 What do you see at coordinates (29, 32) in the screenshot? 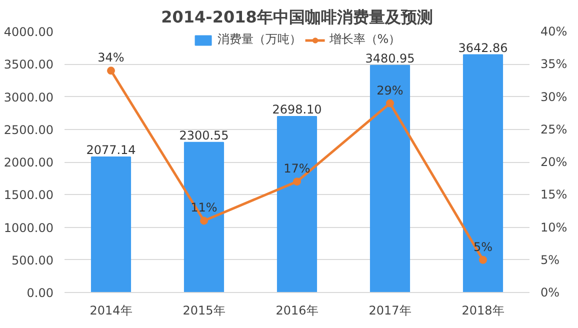
I see `y-tick-label: 4000.00` at bounding box center [29, 32].